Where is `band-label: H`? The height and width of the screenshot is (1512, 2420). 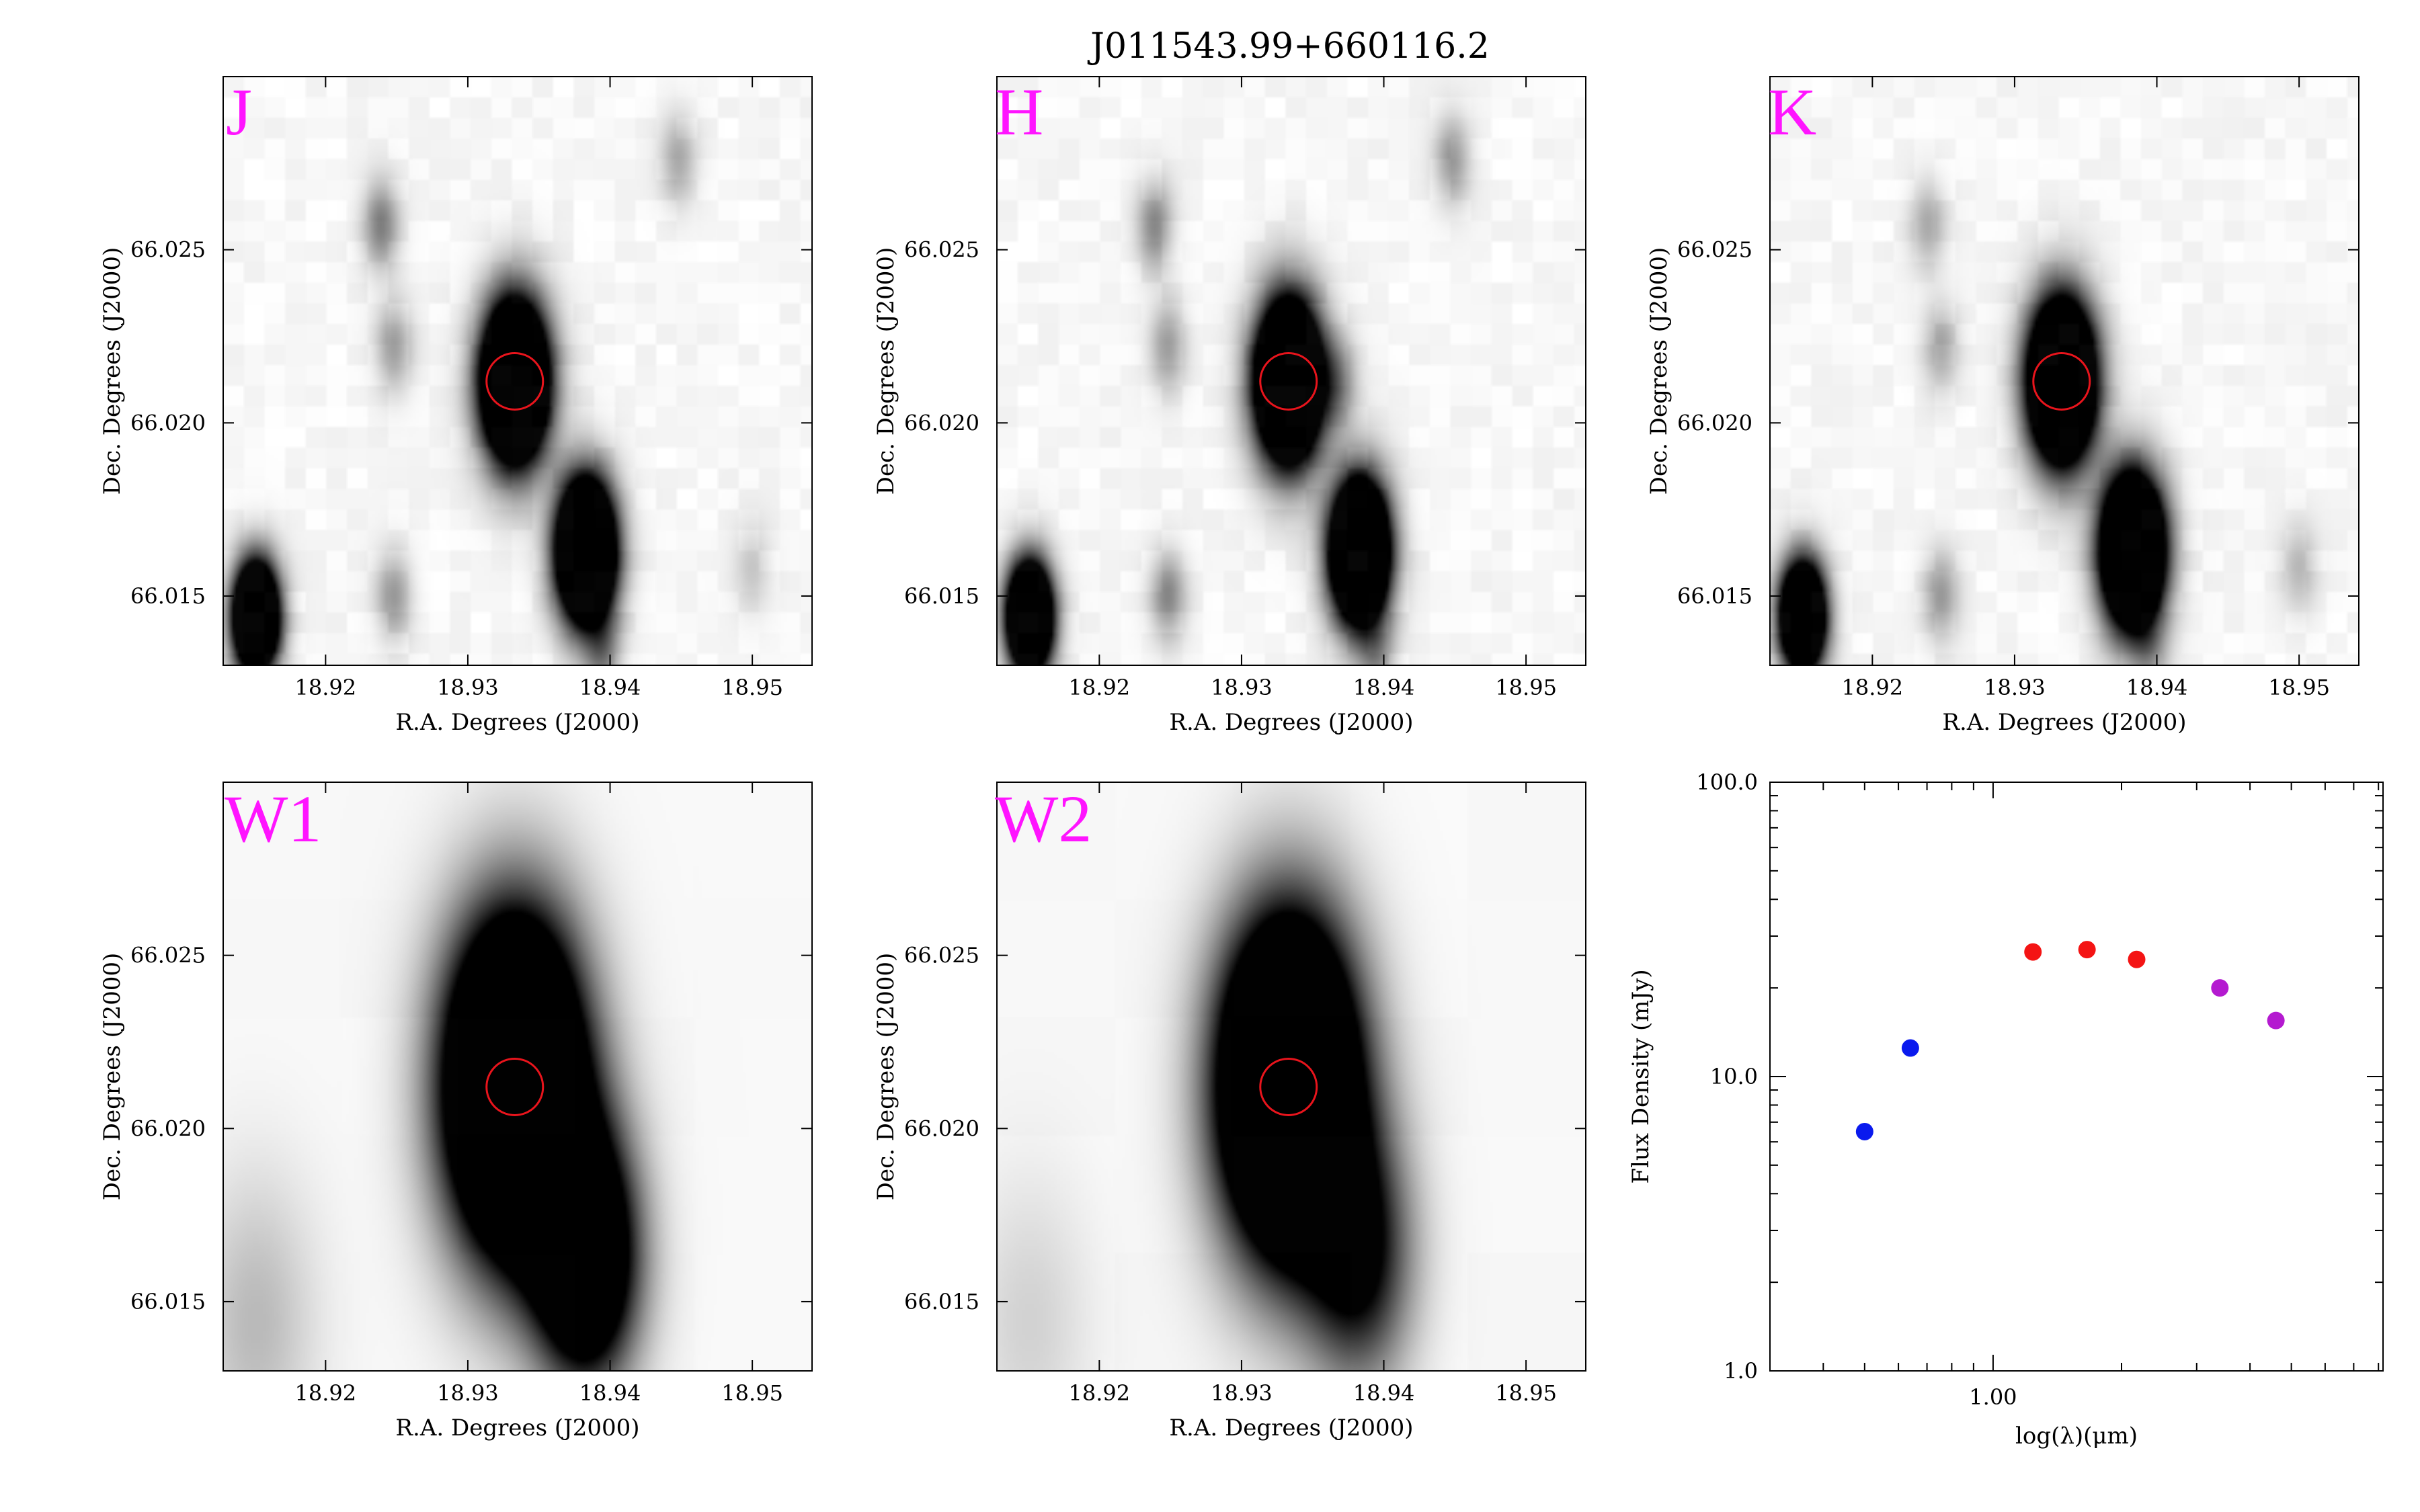
band-label: H is located at coordinates (1019, 112).